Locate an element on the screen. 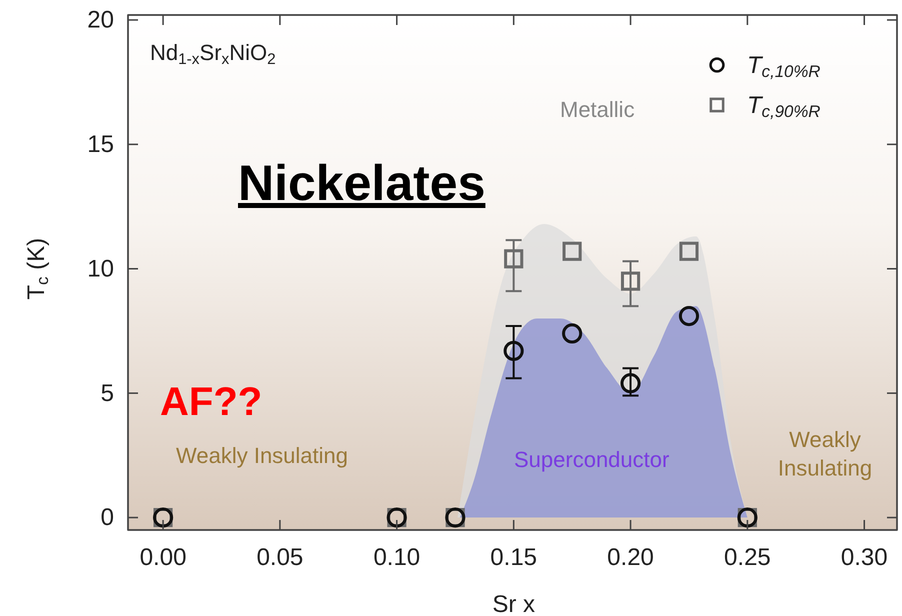 This screenshot has height=616, width=902. legend-label: T$_{c,10%R}$ is located at coordinates (783, 67).